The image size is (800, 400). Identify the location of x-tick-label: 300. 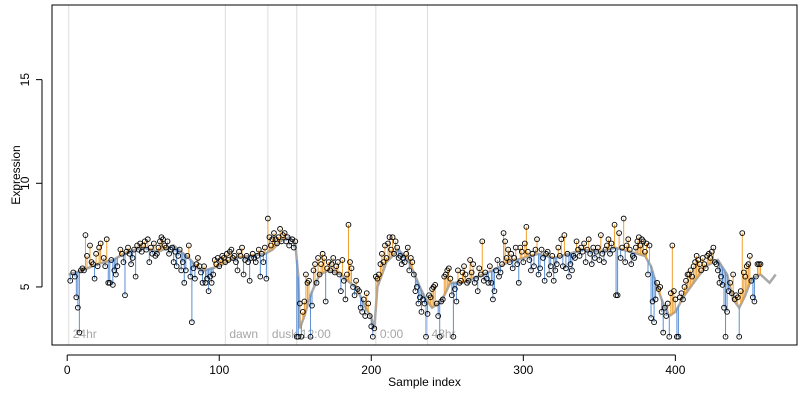
(523, 370).